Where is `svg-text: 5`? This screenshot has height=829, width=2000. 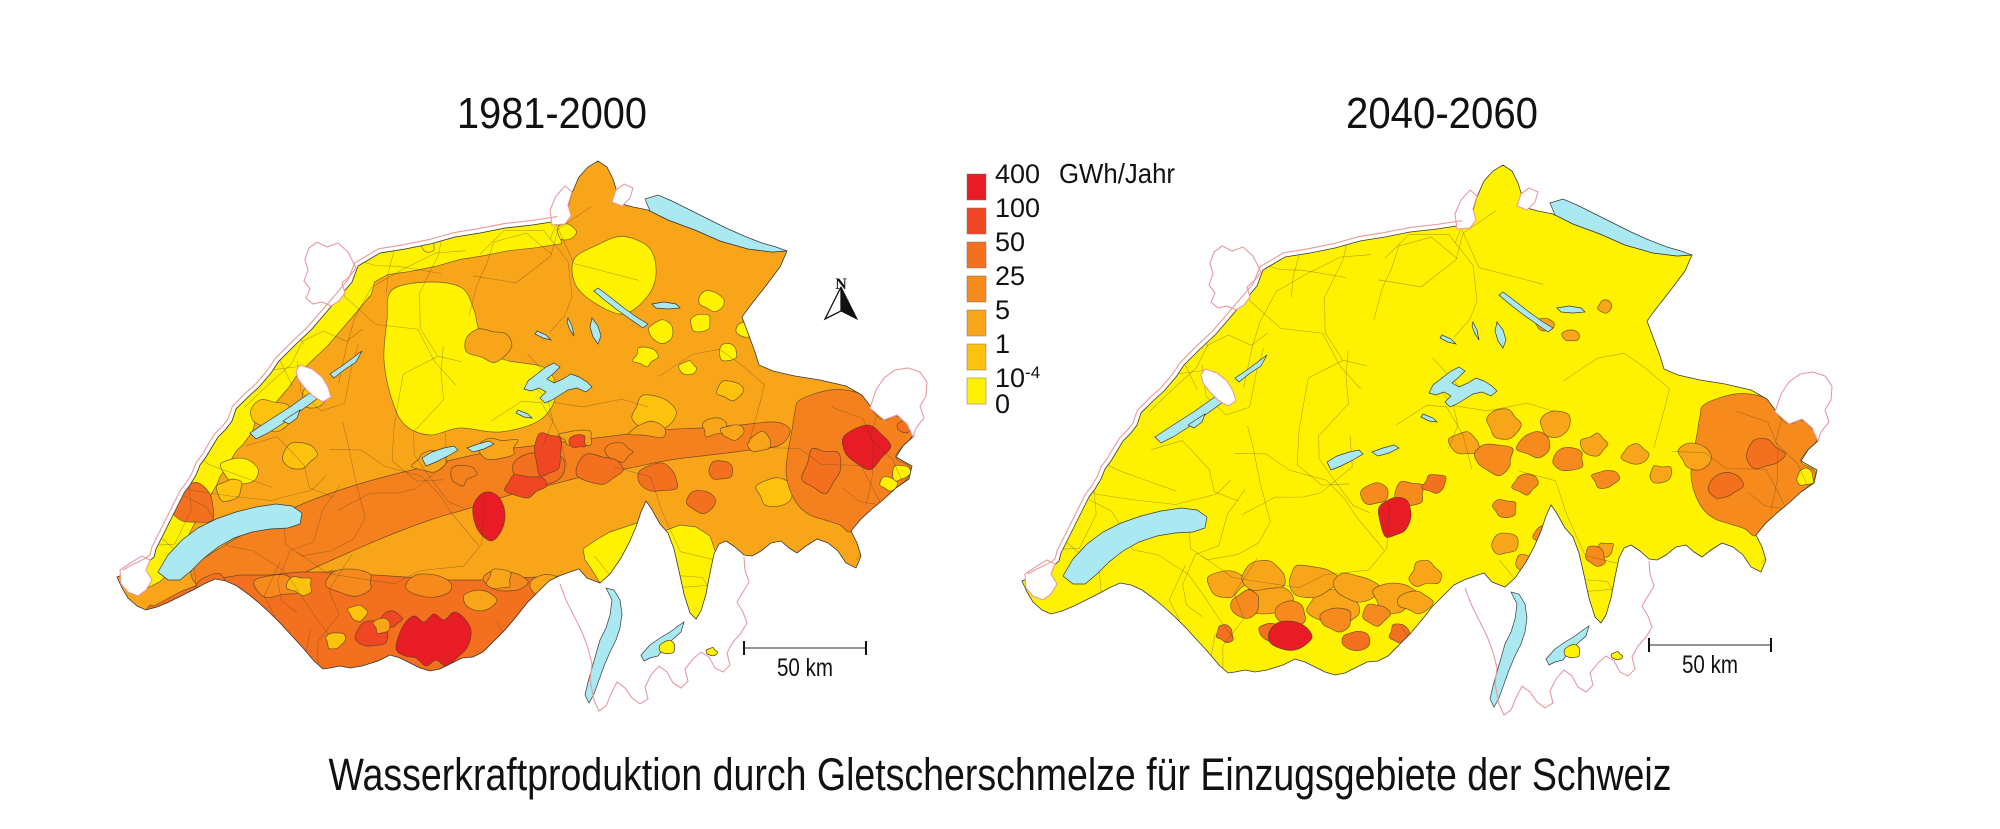
svg-text: 5 is located at coordinates (1002, 310).